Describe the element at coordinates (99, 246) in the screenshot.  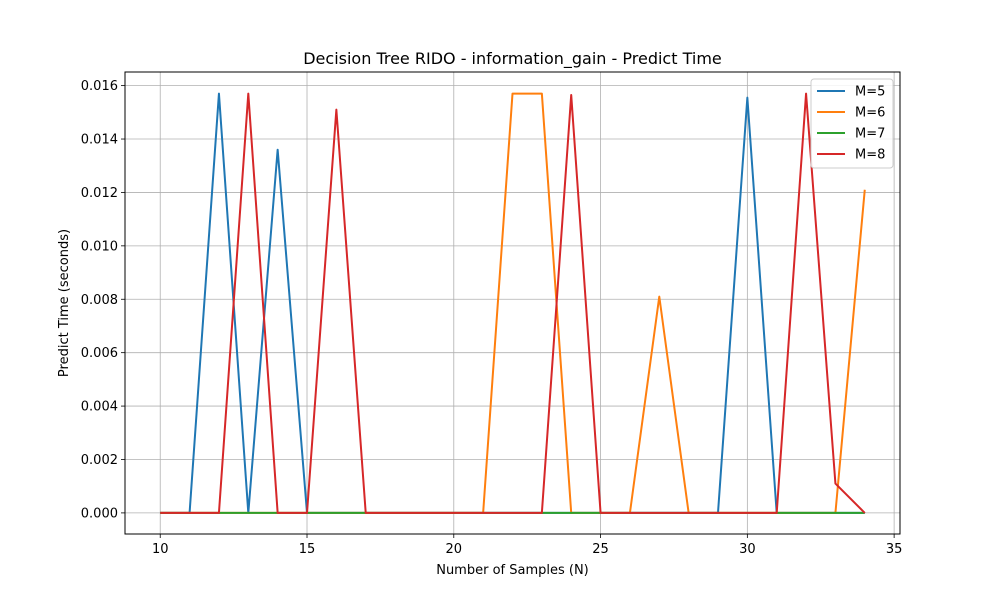
I see `y-tick-label: 0.010` at that location.